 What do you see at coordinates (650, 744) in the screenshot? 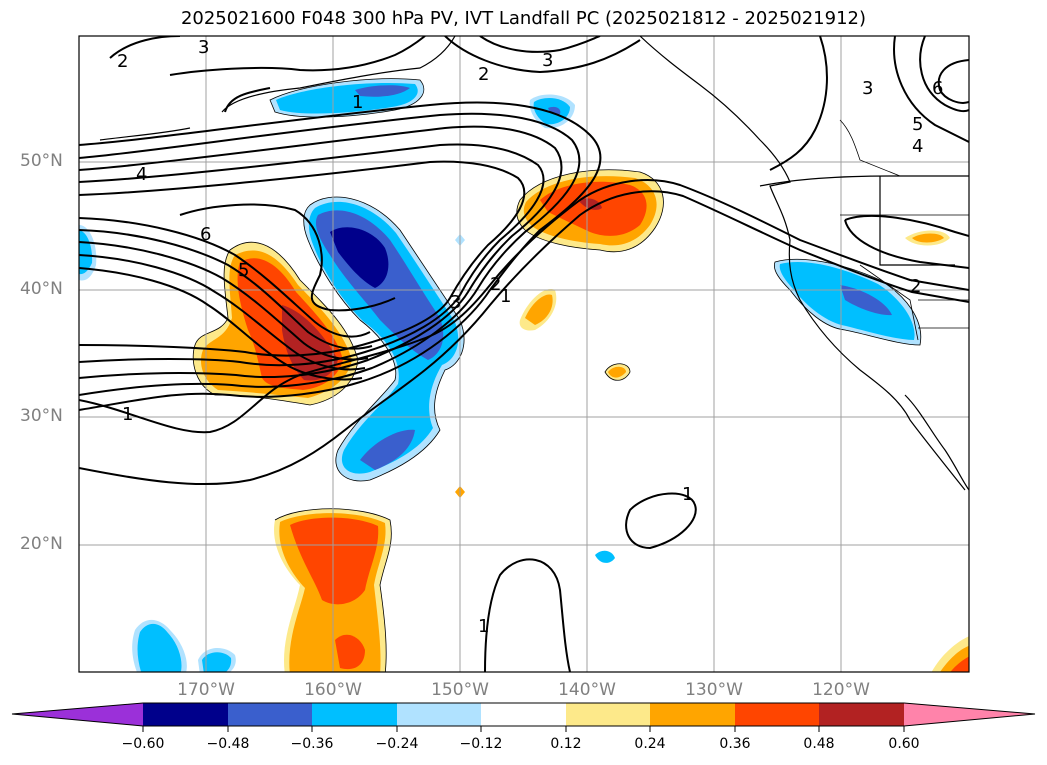
I see `colorbar-tick-label: 0.24` at bounding box center [650, 744].